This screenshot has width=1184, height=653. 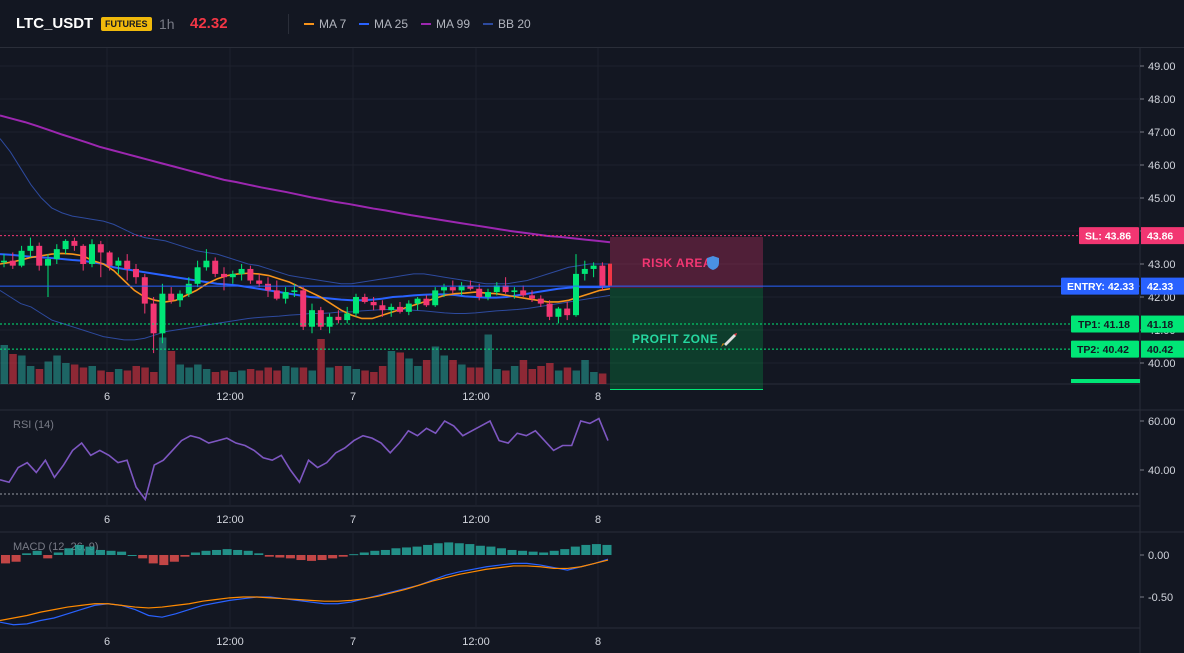 I want to click on time-axis-macd: 6 12:00 7 12:00 8, so click(x=352, y=642).